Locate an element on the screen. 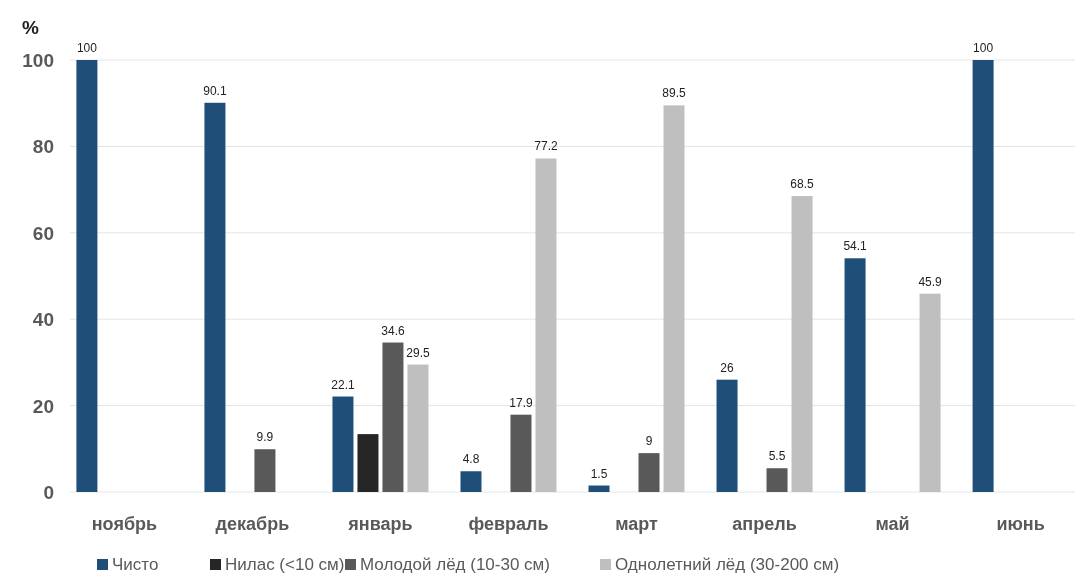  data-label: 9.9 is located at coordinates (265, 437).